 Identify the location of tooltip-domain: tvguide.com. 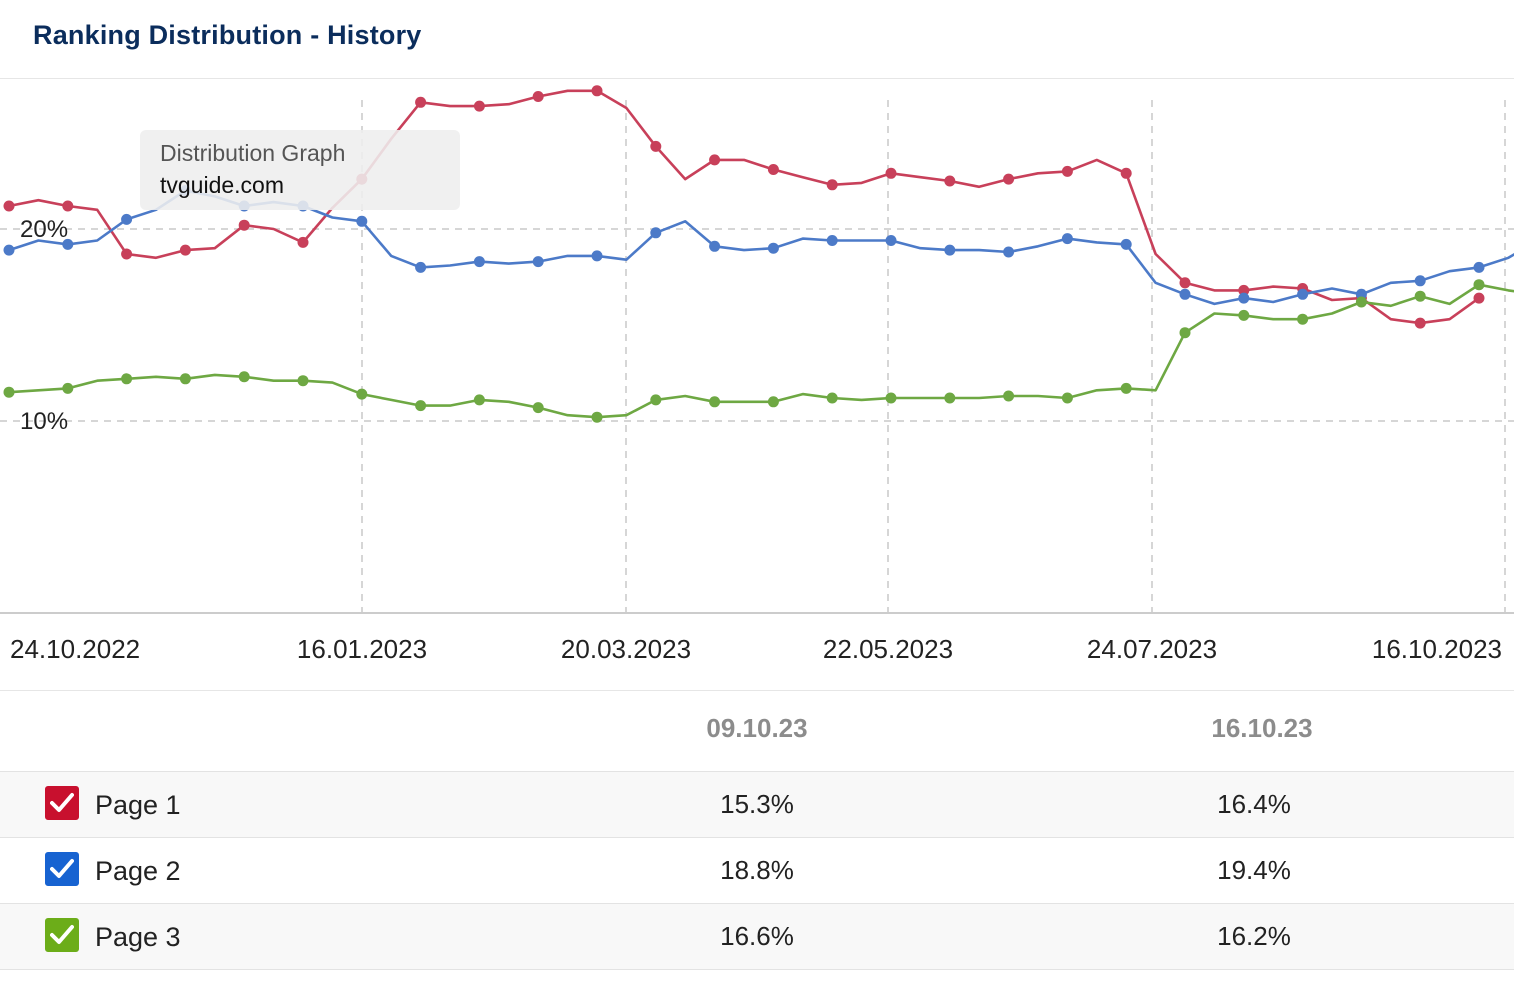
(222, 185).